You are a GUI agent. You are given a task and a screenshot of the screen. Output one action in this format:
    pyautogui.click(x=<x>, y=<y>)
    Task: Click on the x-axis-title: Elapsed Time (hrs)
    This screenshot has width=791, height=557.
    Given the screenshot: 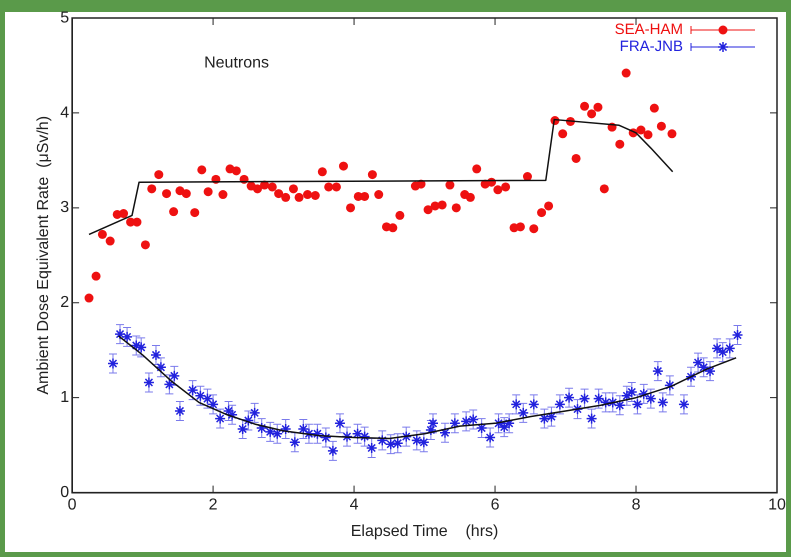 What is the action you would take?
    pyautogui.click(x=424, y=531)
    